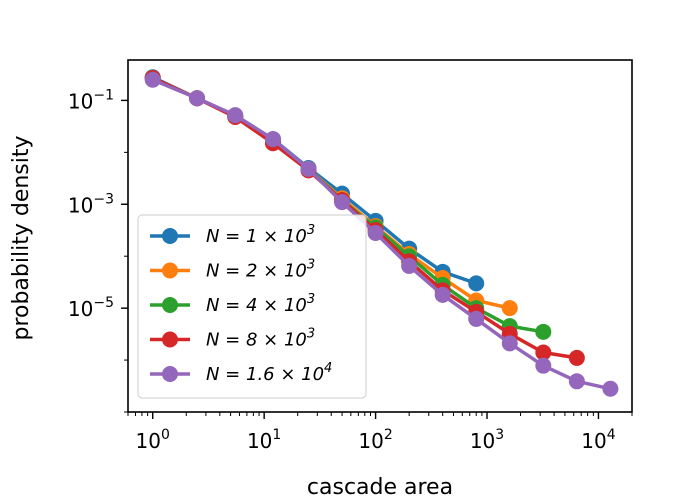 The height and width of the screenshot is (500, 700). I want to click on legend-label: N = 8 × 103, so click(260, 339).